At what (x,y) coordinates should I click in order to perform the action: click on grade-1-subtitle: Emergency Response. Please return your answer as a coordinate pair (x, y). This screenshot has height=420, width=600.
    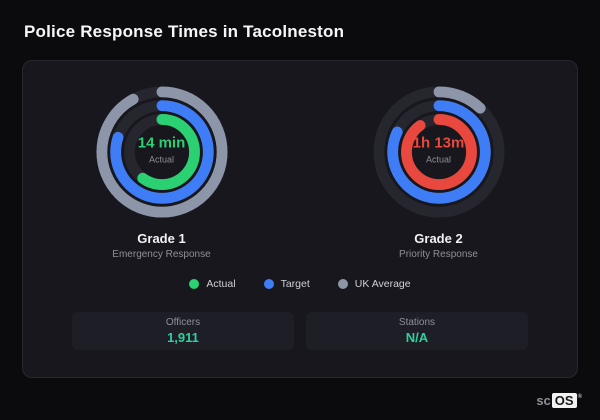
    Looking at the image, I should click on (161, 254).